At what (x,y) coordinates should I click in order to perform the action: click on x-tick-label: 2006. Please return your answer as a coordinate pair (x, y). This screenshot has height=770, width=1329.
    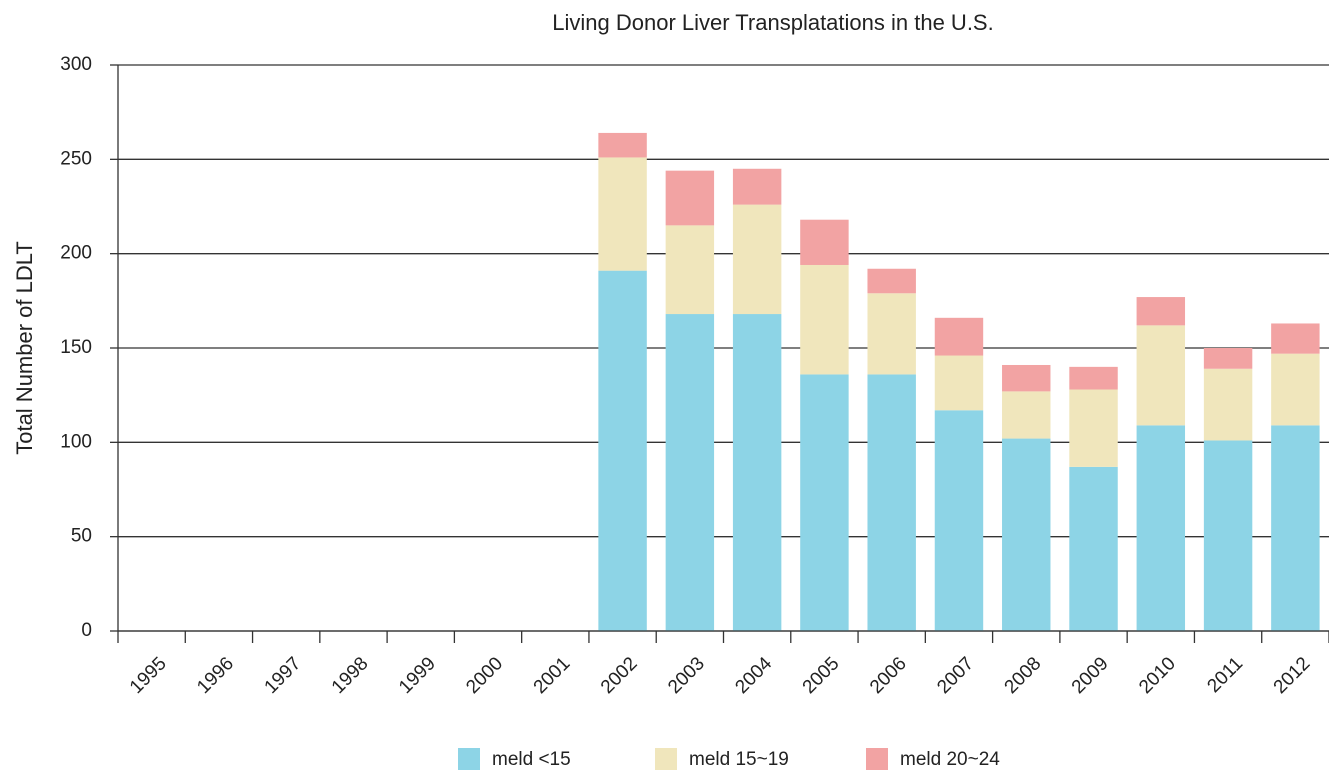
    Looking at the image, I should click on (888, 675).